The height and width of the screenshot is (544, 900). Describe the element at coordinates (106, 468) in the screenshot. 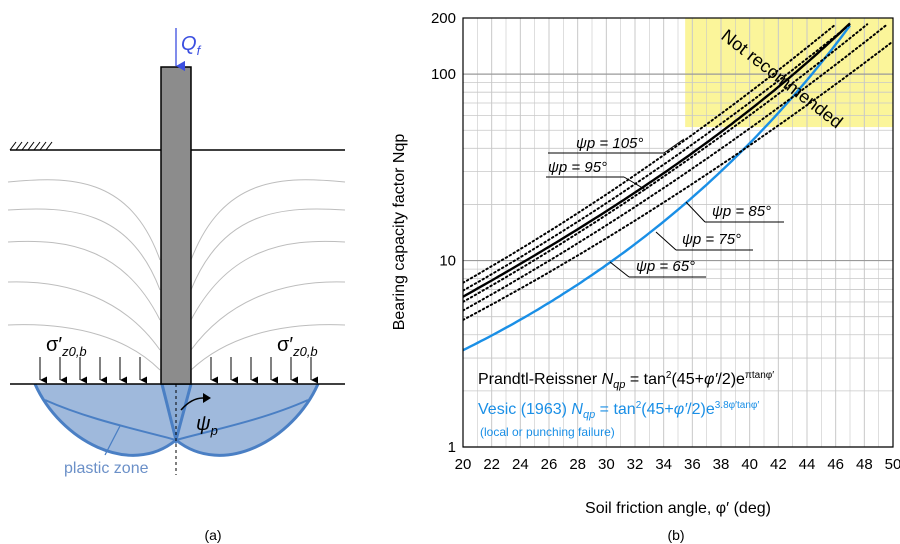

I see `plastic-zone-label: plastic zone` at that location.